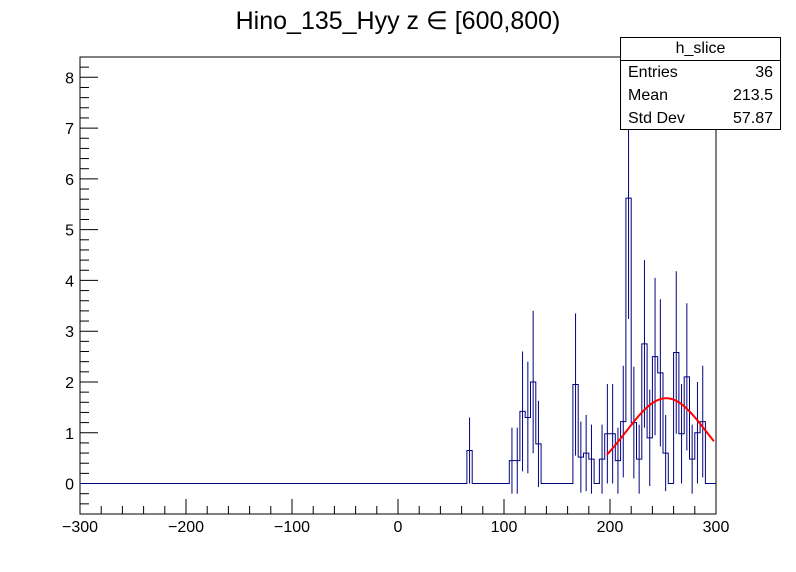 The image size is (796, 572). I want to click on stats-std-value: 57.87, so click(752, 118).